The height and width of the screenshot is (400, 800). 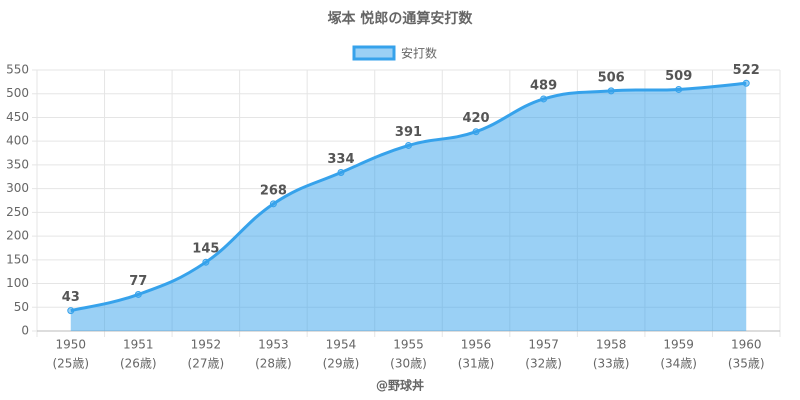 What do you see at coordinates (138, 364) in the screenshot?
I see `x-tick-sublabel: (26歳)` at bounding box center [138, 364].